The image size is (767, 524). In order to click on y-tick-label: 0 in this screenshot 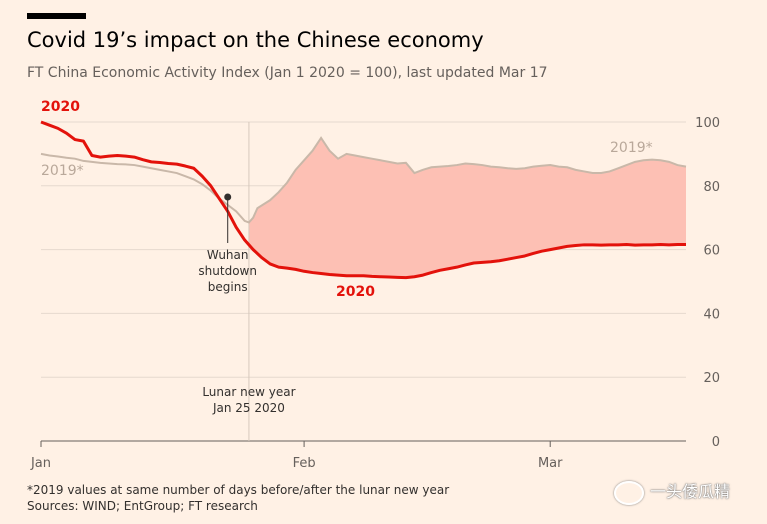, I will do `click(716, 442)`.